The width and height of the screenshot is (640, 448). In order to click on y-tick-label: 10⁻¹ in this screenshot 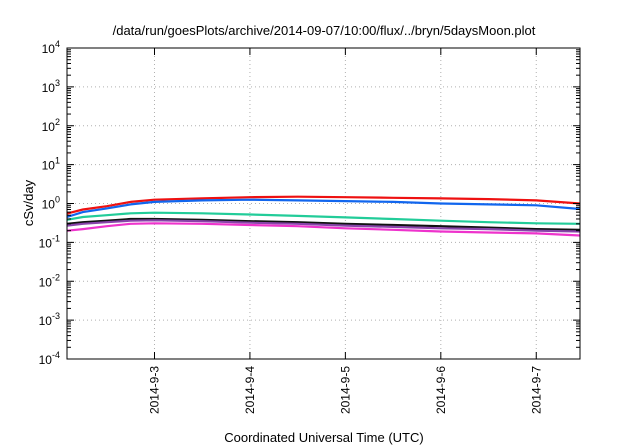, I will do `click(49, 241)`.